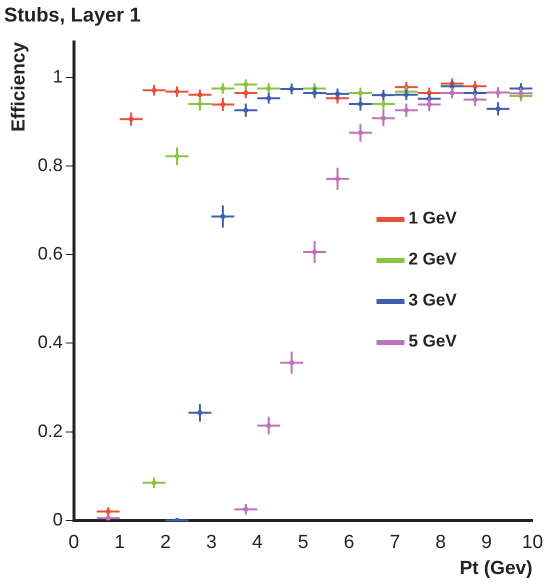  What do you see at coordinates (57, 519) in the screenshot?
I see `y-tick-label: 0` at bounding box center [57, 519].